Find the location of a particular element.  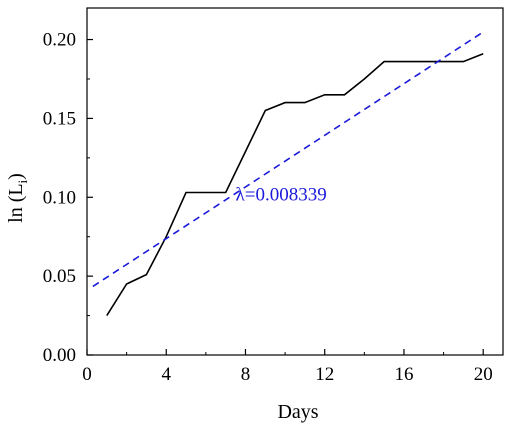

y-tick-label: 0.05 is located at coordinates (59, 276).